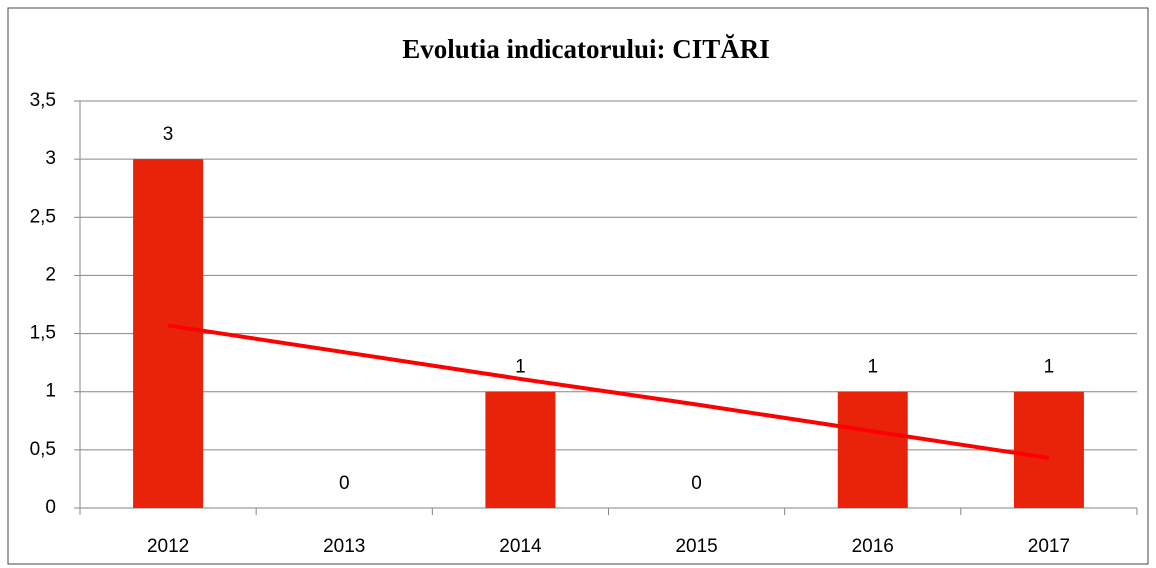 The width and height of the screenshot is (1156, 568). What do you see at coordinates (873, 546) in the screenshot?
I see `x-tick-label: 2016` at bounding box center [873, 546].